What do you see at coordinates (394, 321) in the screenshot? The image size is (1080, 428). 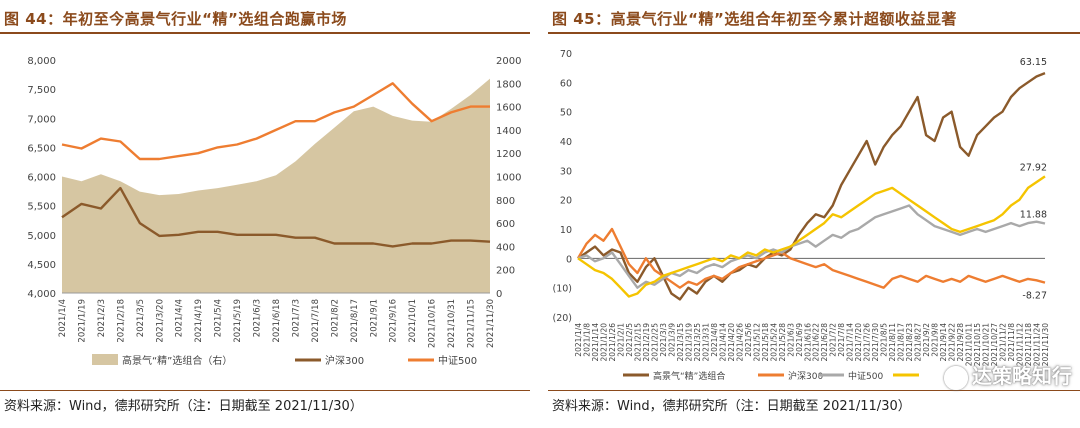 I see `x-tick-label: 2021/9/16` at bounding box center [394, 321].